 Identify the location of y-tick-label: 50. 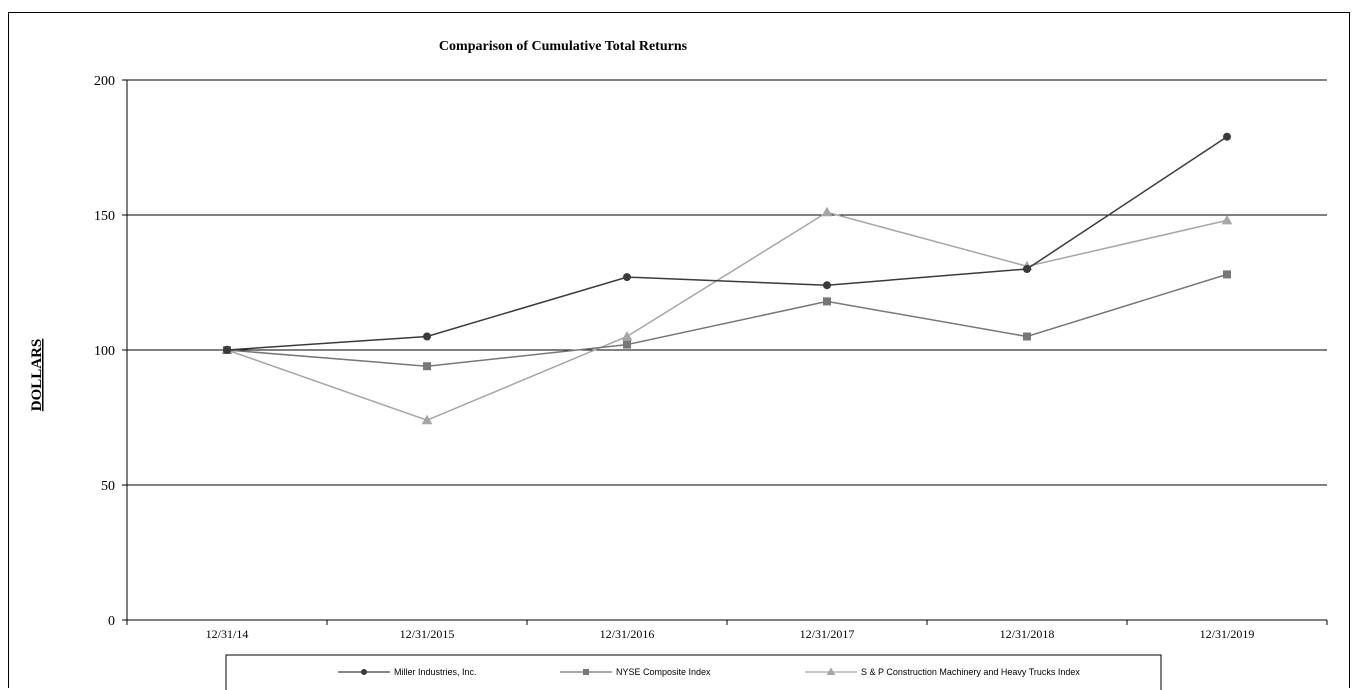
(108, 486).